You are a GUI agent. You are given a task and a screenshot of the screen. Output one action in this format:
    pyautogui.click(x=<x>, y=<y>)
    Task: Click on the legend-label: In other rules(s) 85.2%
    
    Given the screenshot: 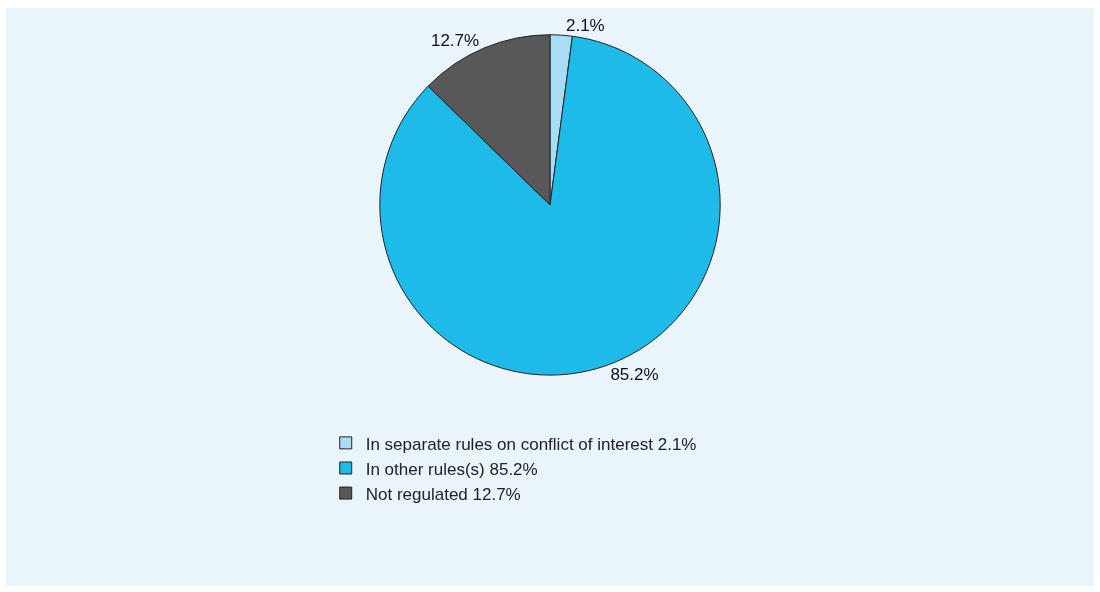 What is the action you would take?
    pyautogui.click(x=451, y=469)
    